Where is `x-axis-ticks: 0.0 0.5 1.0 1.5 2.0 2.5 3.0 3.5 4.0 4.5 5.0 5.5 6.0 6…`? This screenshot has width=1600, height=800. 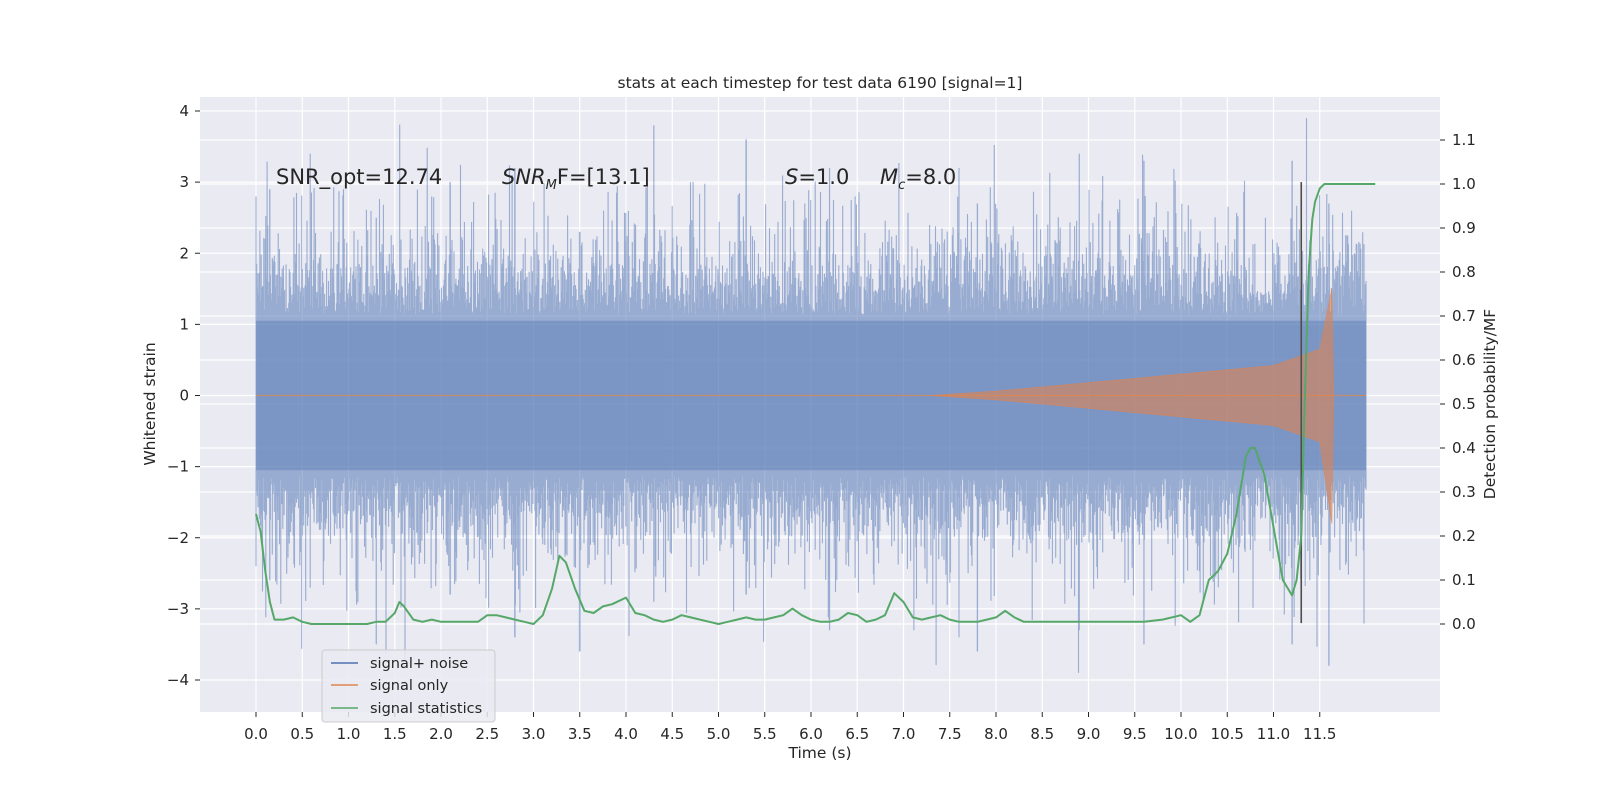
x-axis-ticks: 0.0 0.5 1.0 1.5 2.0 2.5 3.0 3.5 4.0 4.5 5.0 5.5 6.0 6… is located at coordinates (790, 727).